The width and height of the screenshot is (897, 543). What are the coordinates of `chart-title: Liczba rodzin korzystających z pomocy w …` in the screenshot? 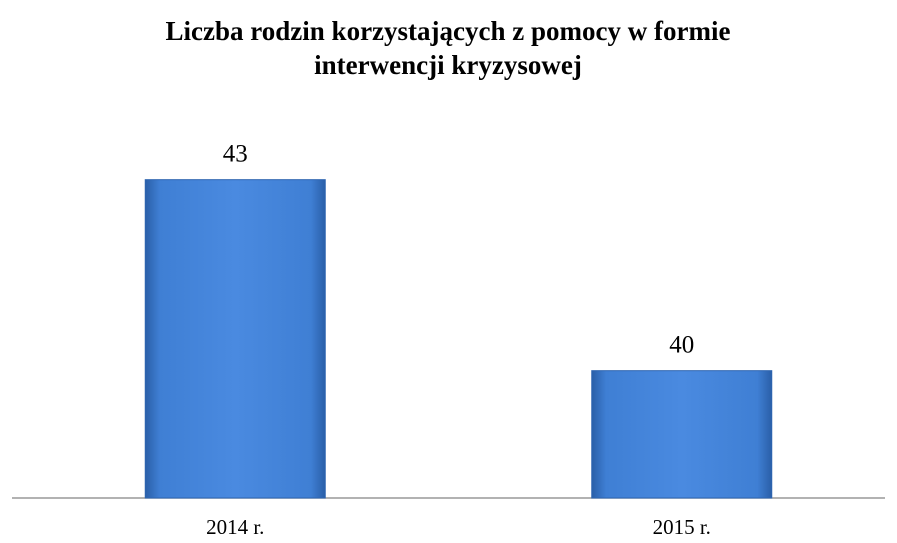 It's located at (448, 48).